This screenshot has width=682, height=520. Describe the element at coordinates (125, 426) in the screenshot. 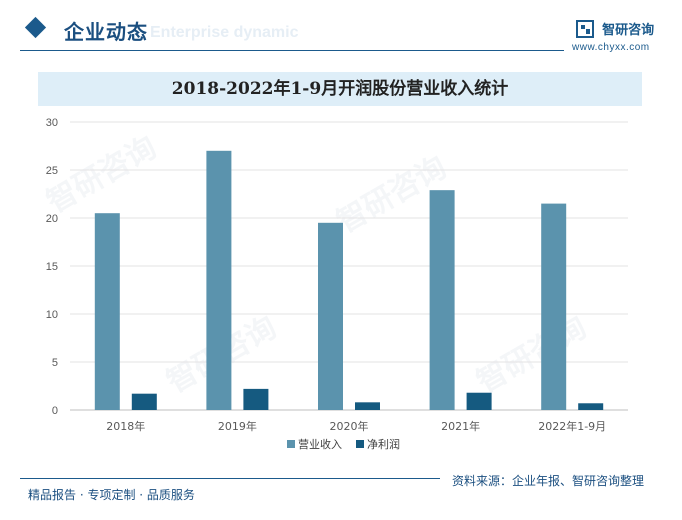

I see `x-tick-label: 2018年` at that location.